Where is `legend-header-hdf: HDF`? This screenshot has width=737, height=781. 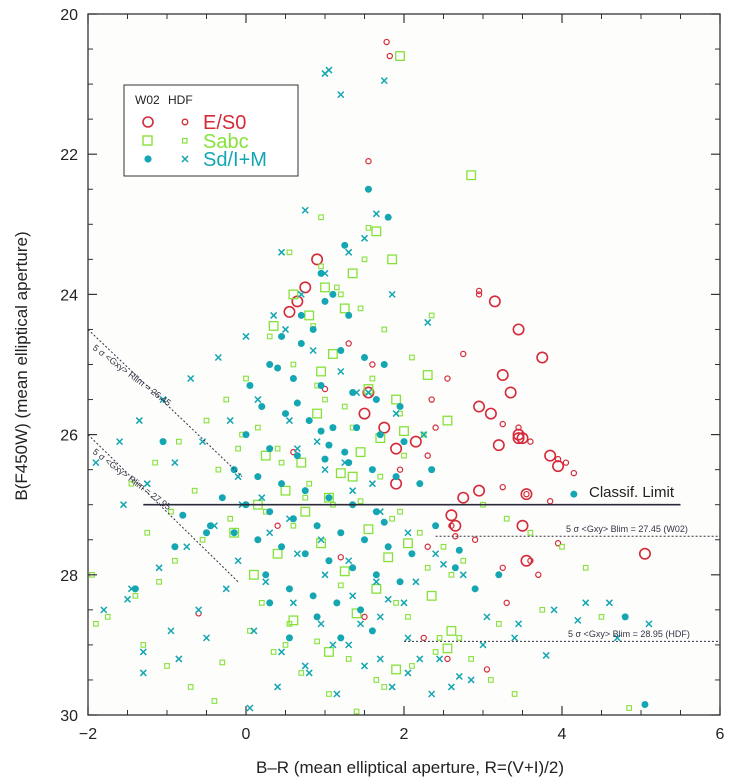
legend-header-hdf: HDF is located at coordinates (180, 100).